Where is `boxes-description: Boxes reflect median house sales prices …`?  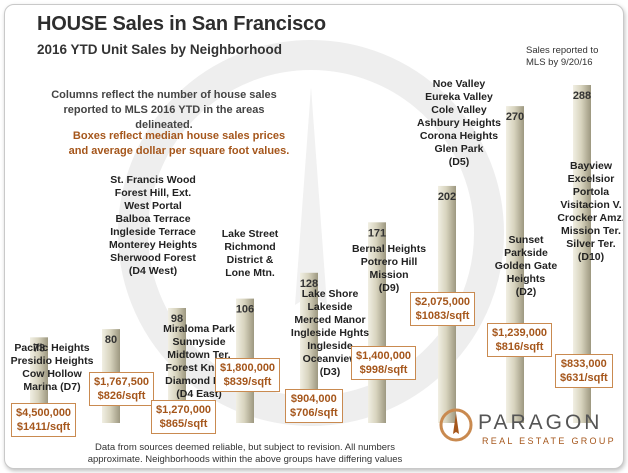
boxes-description: Boxes reflect median house sales prices … is located at coordinates (179, 143).